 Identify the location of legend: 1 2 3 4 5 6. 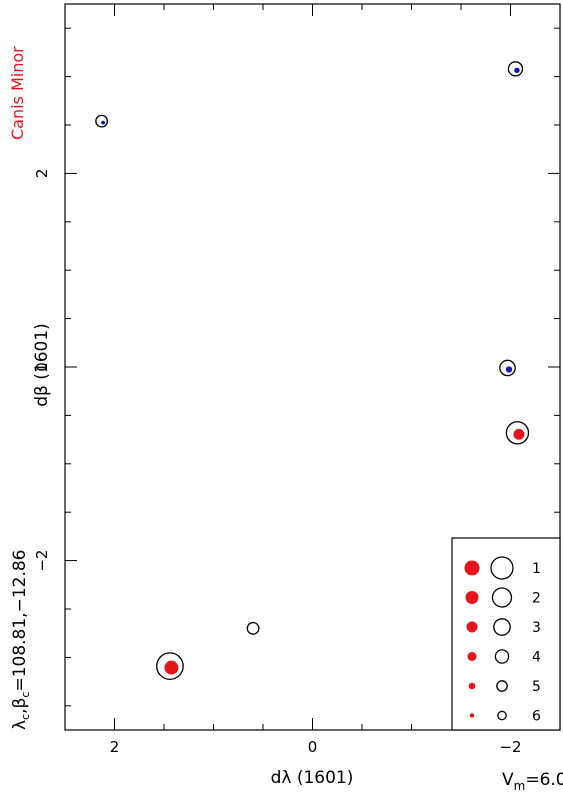
(506, 634).